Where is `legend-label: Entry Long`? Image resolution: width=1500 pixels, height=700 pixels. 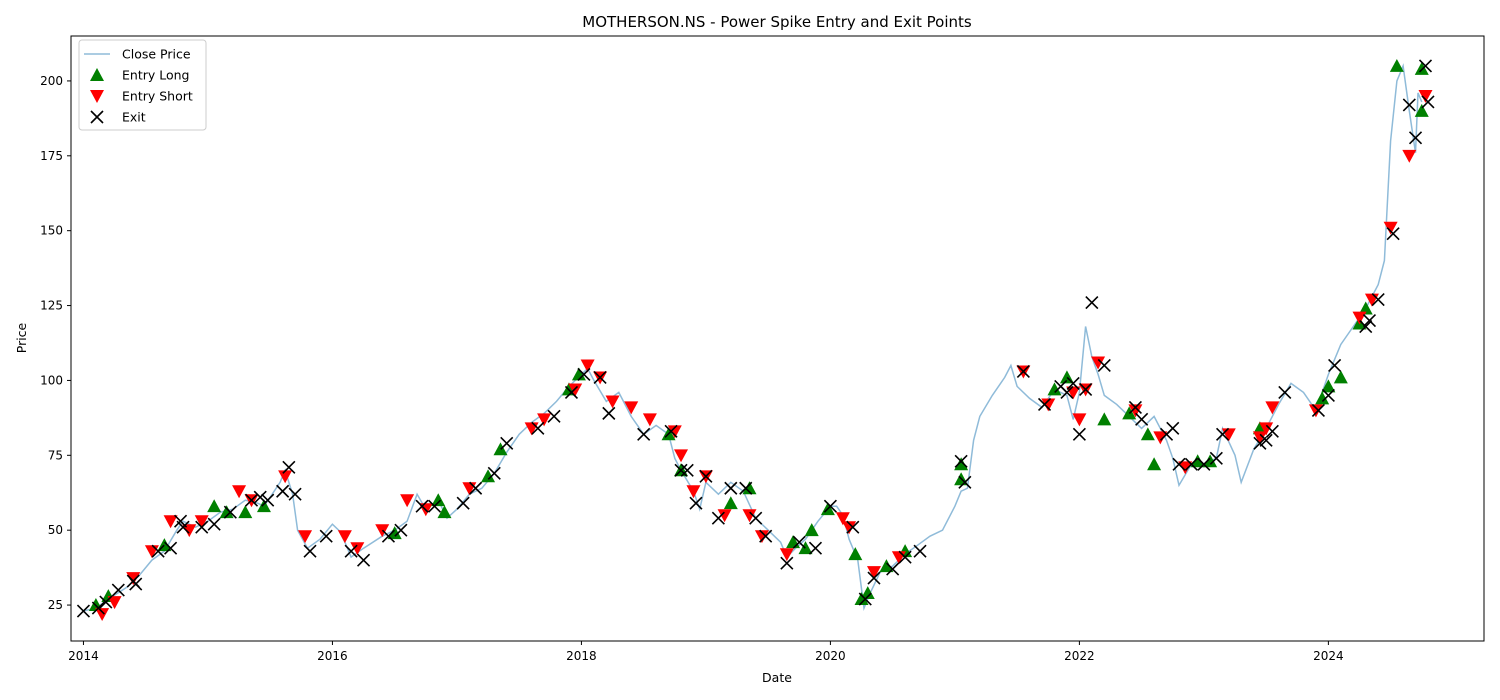 legend-label: Entry Long is located at coordinates (155, 75).